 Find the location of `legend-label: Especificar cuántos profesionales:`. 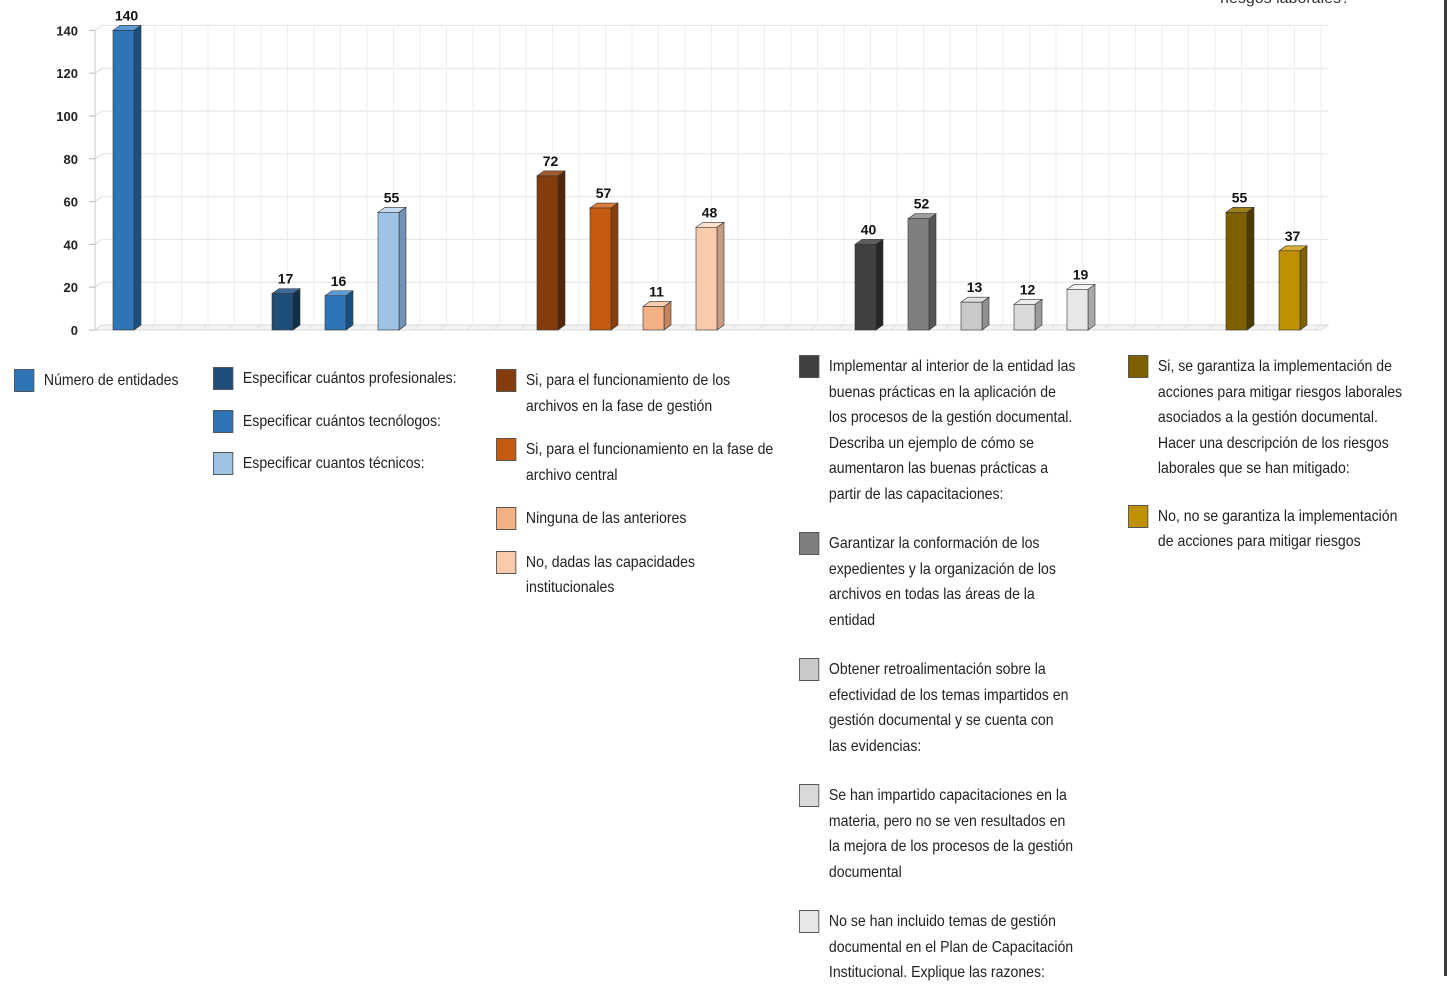

legend-label: Especificar cuántos profesionales: is located at coordinates (350, 379).